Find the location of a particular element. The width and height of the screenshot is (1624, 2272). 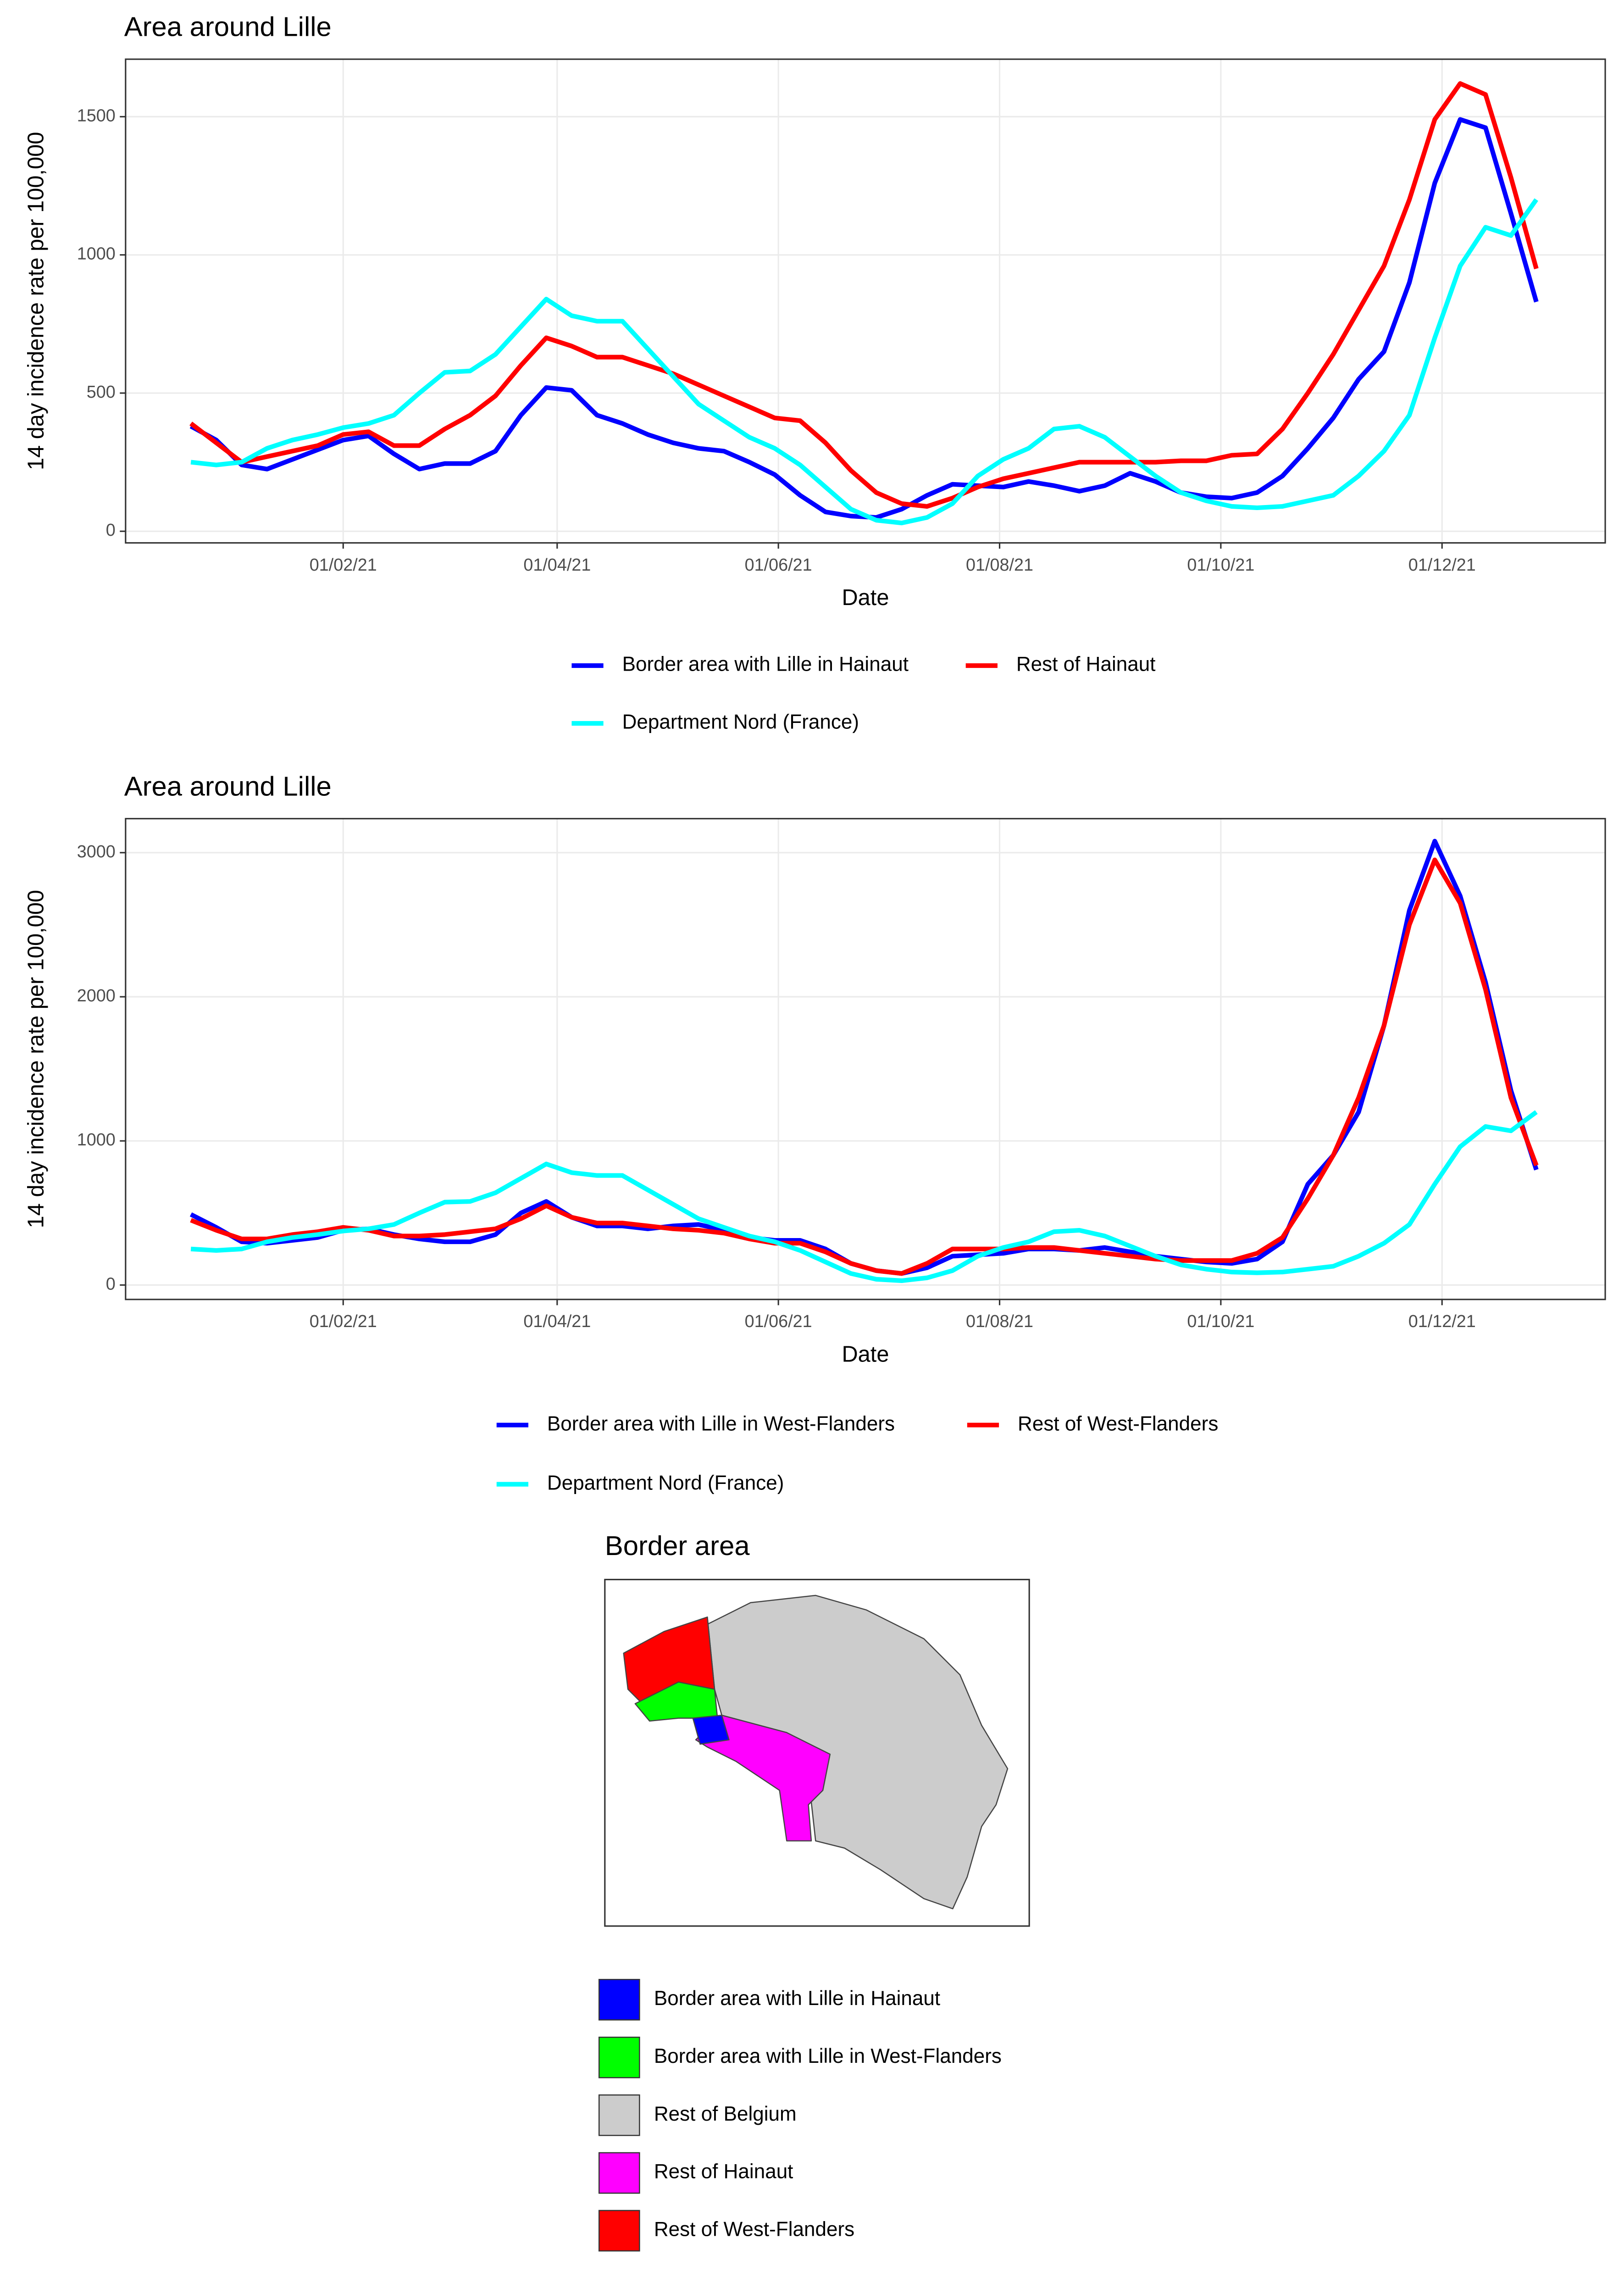

map is located at coordinates (816, 1752).